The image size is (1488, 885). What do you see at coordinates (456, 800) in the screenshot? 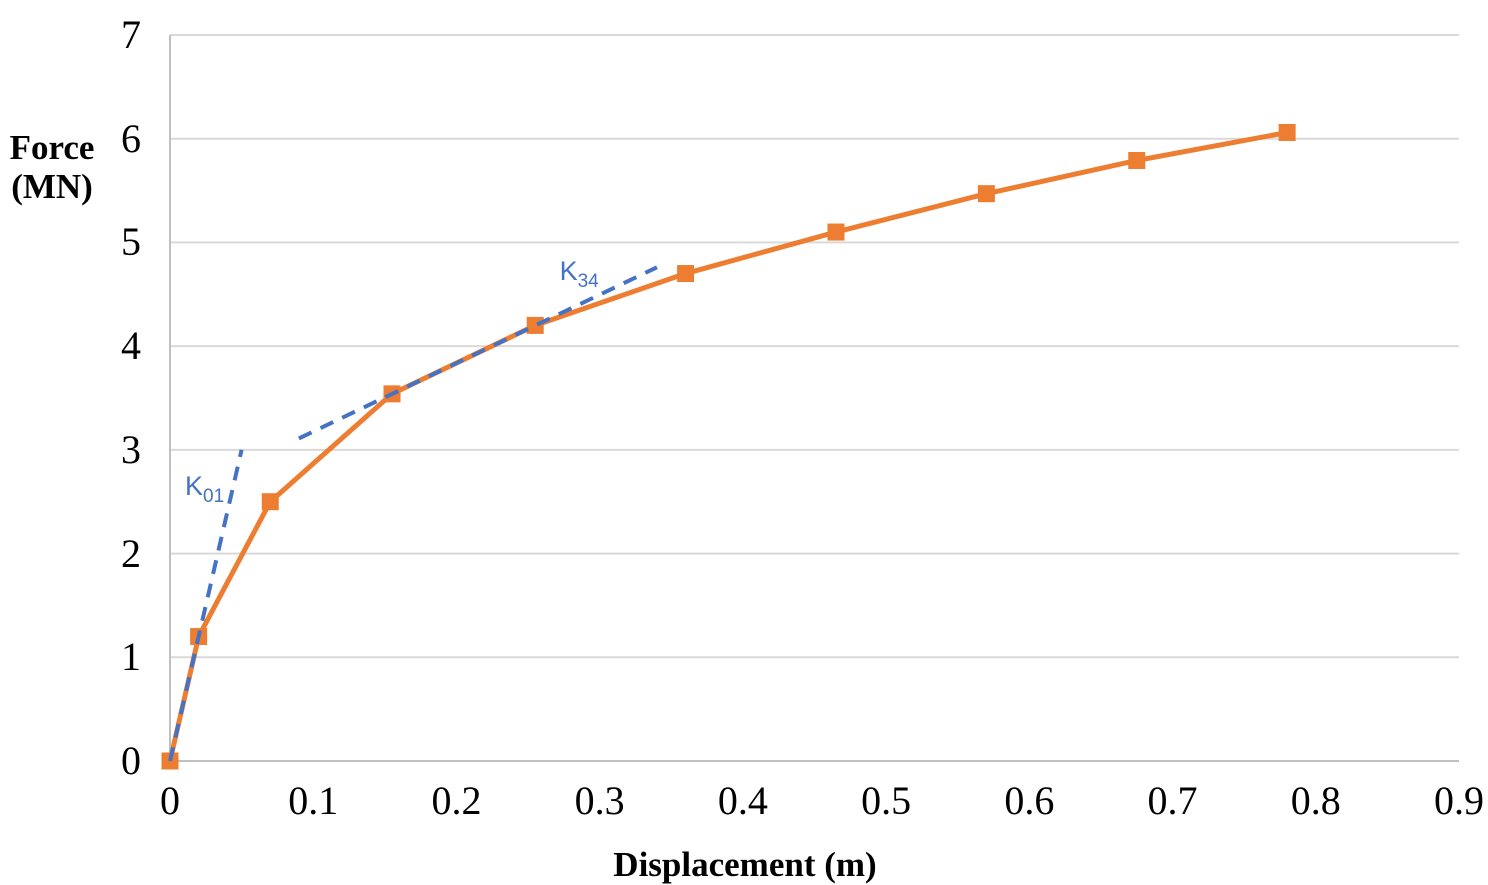
I see `x-tick-label-0.2: 0.2` at bounding box center [456, 800].